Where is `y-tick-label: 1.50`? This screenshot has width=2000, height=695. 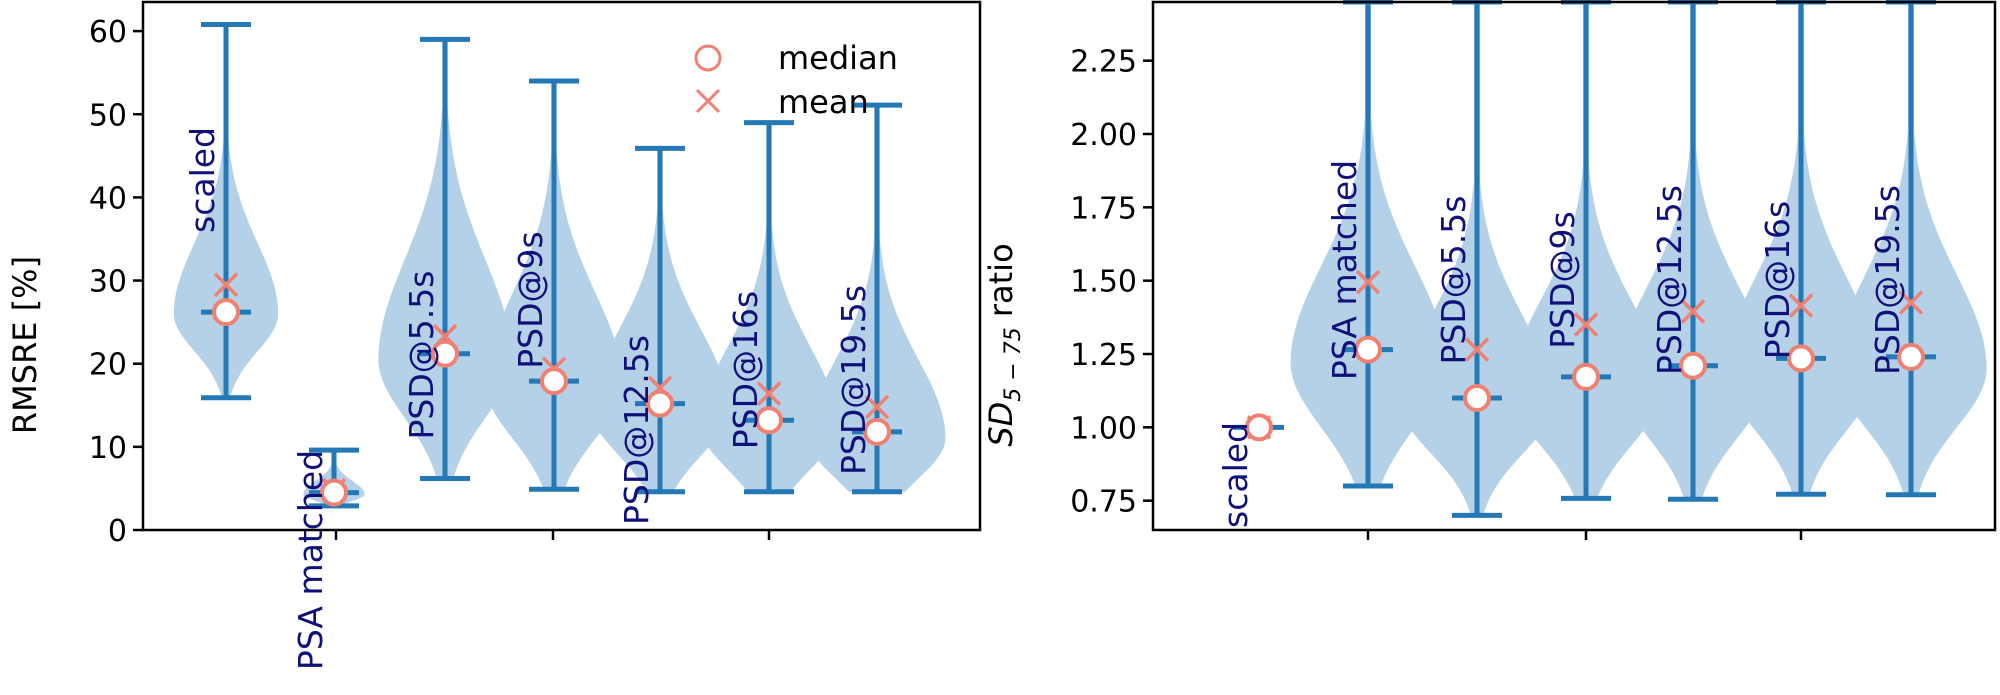 y-tick-label: 1.50 is located at coordinates (1103, 282).